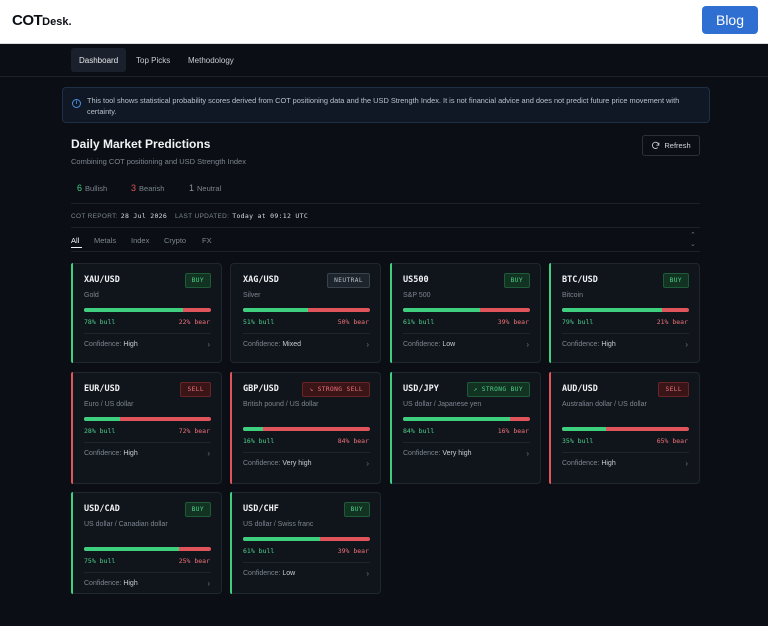 The image size is (768, 626). I want to click on card-description: British pound / US dollar, so click(281, 404).